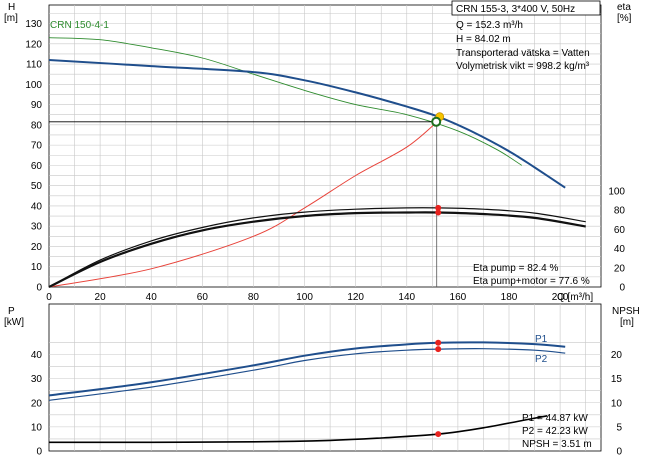 The image size is (656, 460). What do you see at coordinates (617, 379) in the screenshot?
I see `npsh-tick-label: 15` at bounding box center [617, 379].